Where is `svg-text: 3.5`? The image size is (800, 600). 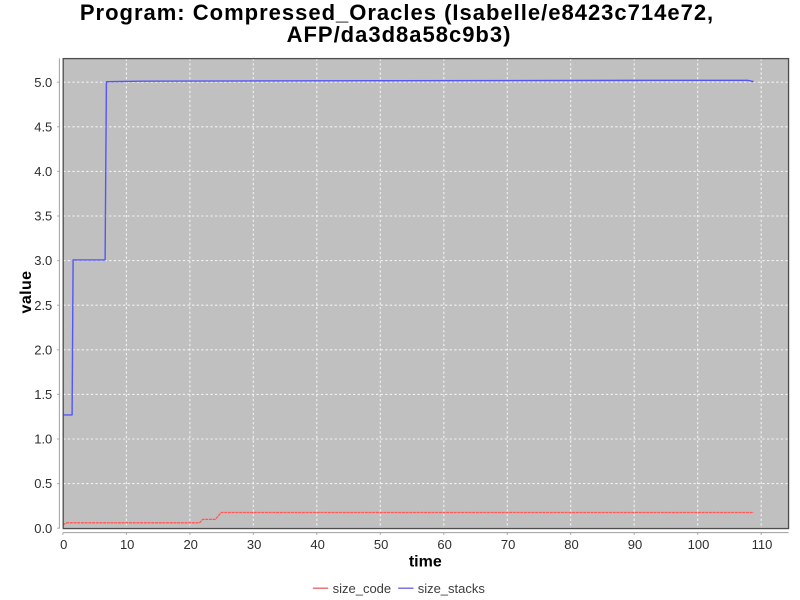
svg-text: 3.5 is located at coordinates (43, 216).